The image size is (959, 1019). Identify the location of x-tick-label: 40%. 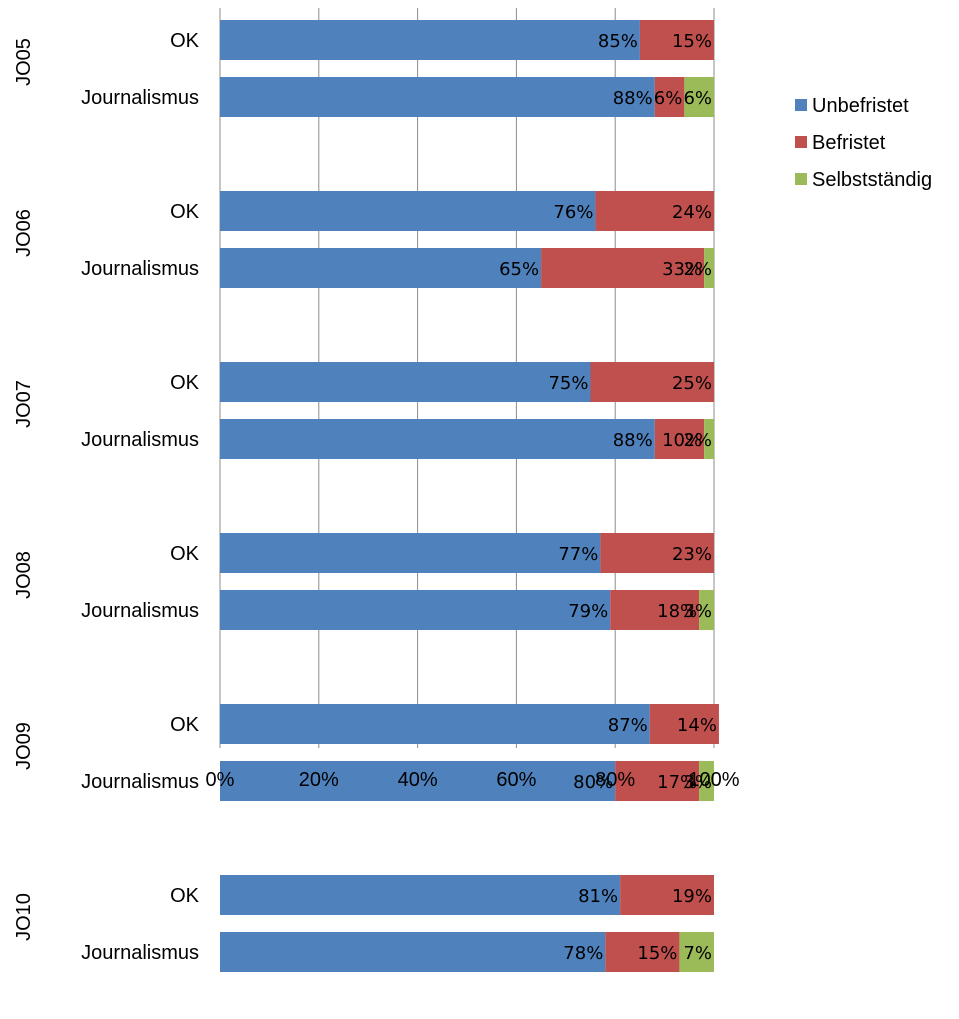
(418, 780).